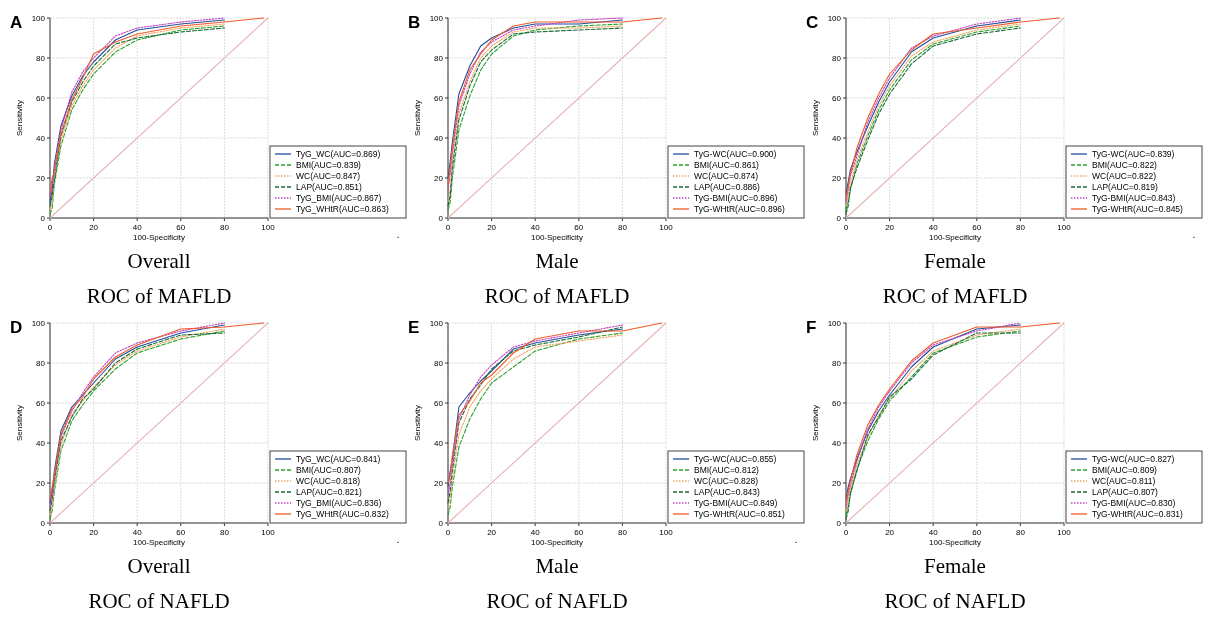 The height and width of the screenshot is (631, 1212). What do you see at coordinates (727, 492) in the screenshot?
I see `legend-label: LAP(AUC=0.843)` at bounding box center [727, 492].